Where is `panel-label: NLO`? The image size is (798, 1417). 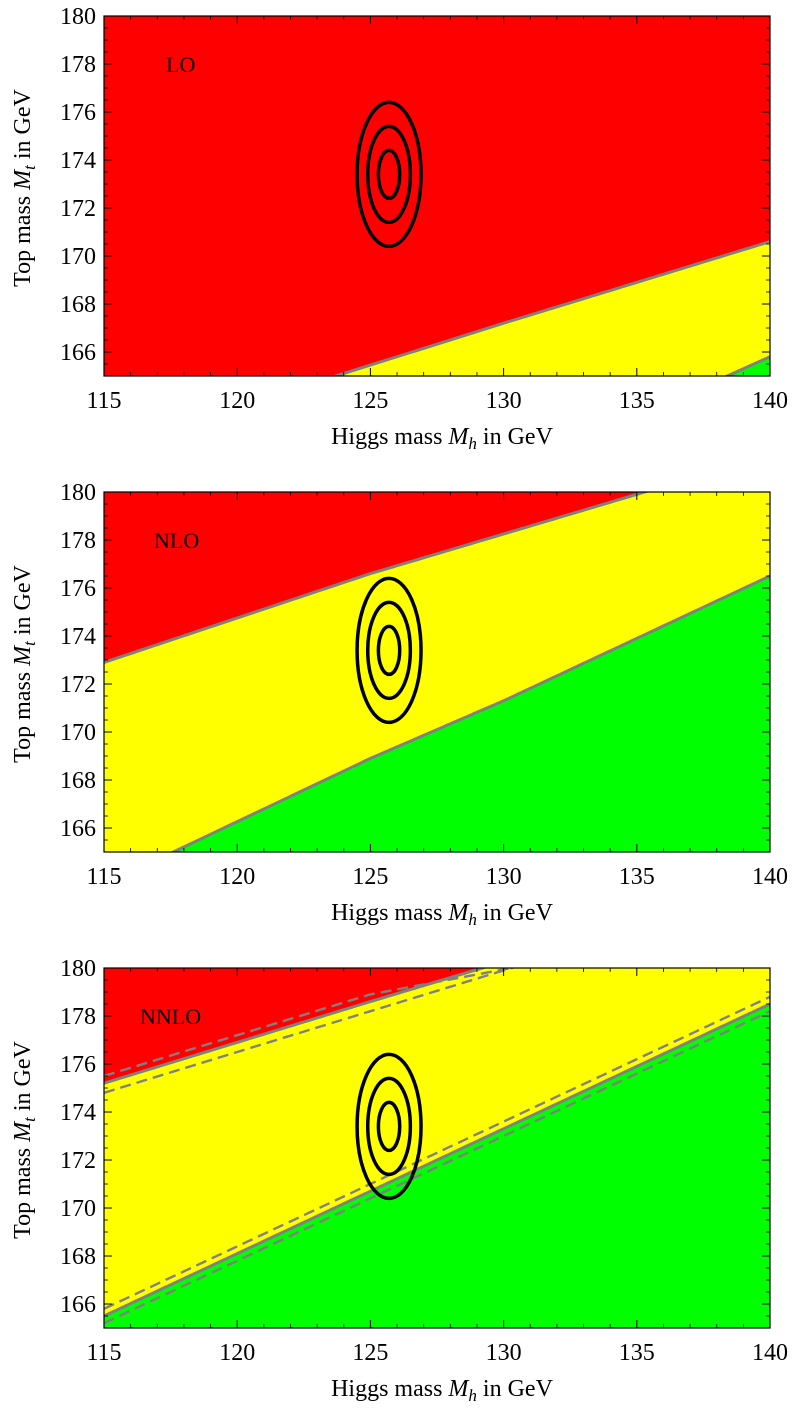
panel-label: NLO is located at coordinates (176, 540).